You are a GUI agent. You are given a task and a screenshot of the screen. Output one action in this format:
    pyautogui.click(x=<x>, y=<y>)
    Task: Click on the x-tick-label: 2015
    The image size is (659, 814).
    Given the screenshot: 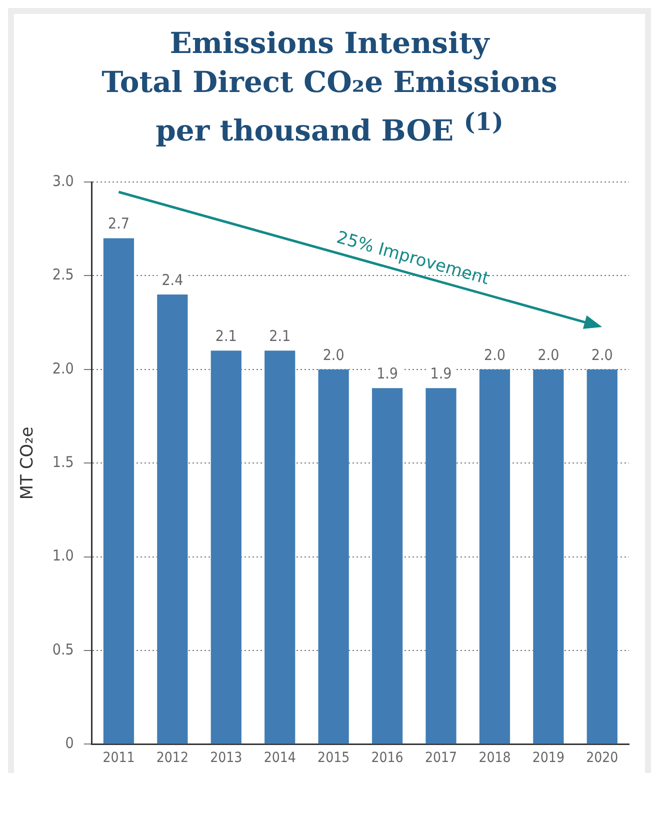 What is the action you would take?
    pyautogui.click(x=334, y=758)
    